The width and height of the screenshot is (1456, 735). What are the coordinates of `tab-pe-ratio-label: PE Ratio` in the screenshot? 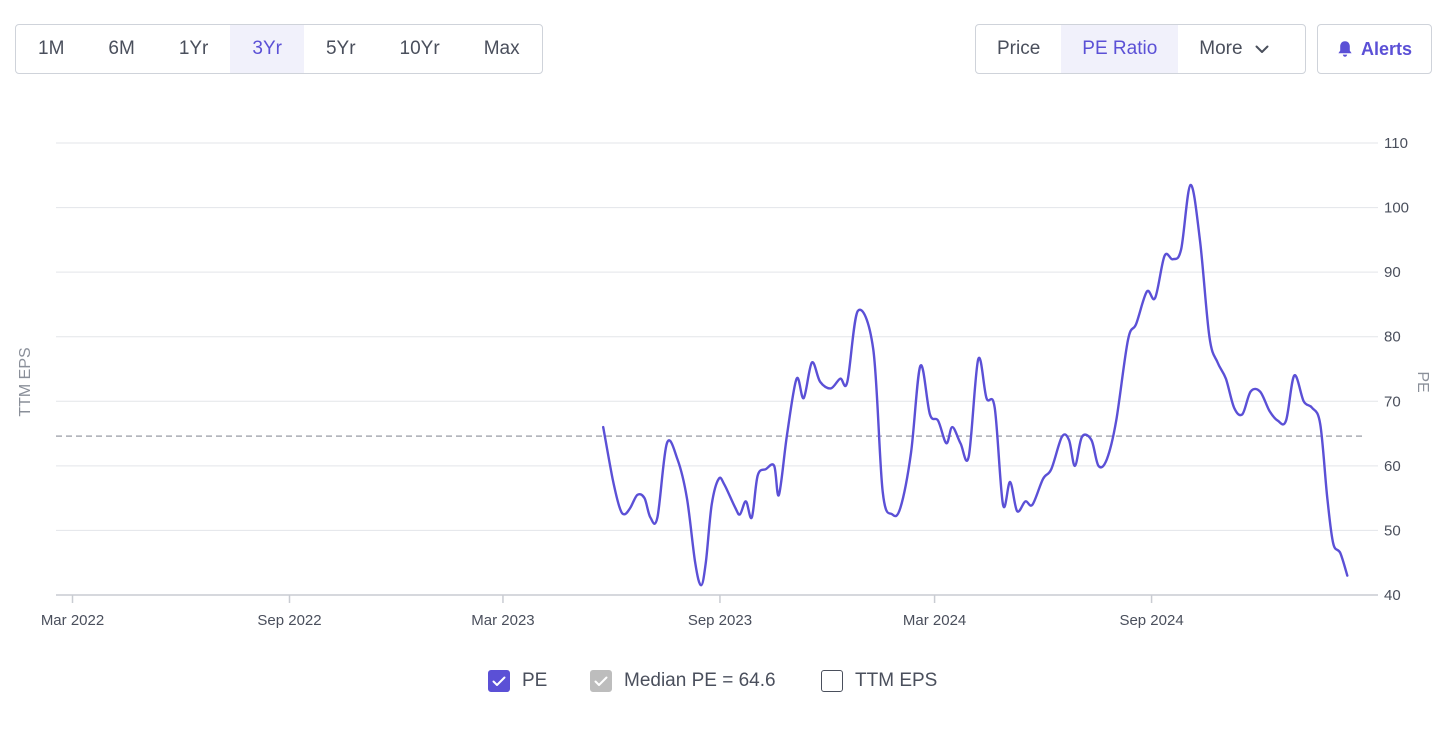 It's located at (1120, 48).